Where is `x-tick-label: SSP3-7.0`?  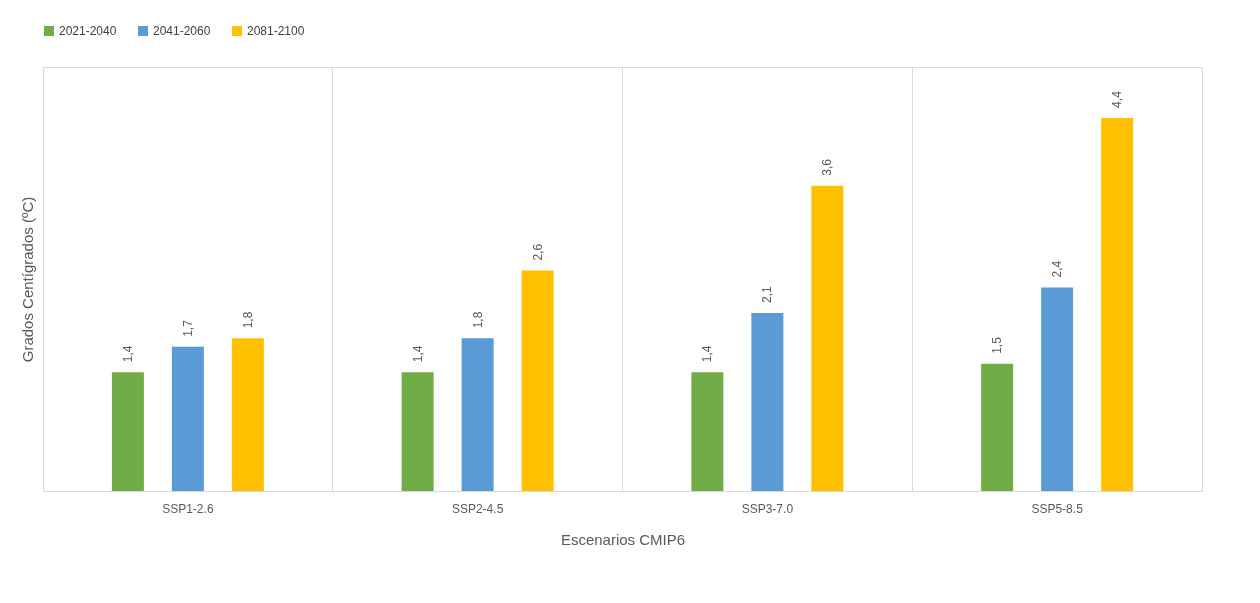 x-tick-label: SSP3-7.0 is located at coordinates (767, 508).